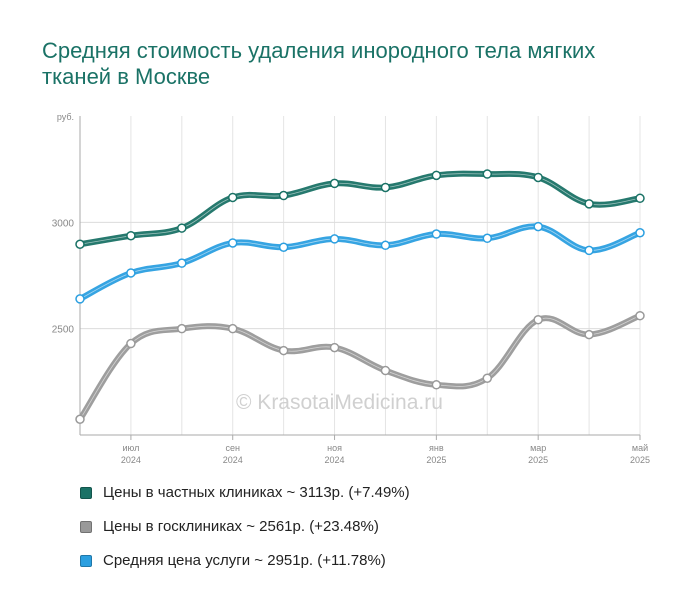 Image resolution: width=700 pixels, height=612 pixels. Describe the element at coordinates (640, 448) in the screenshot. I see `x-tick-month: май` at that location.